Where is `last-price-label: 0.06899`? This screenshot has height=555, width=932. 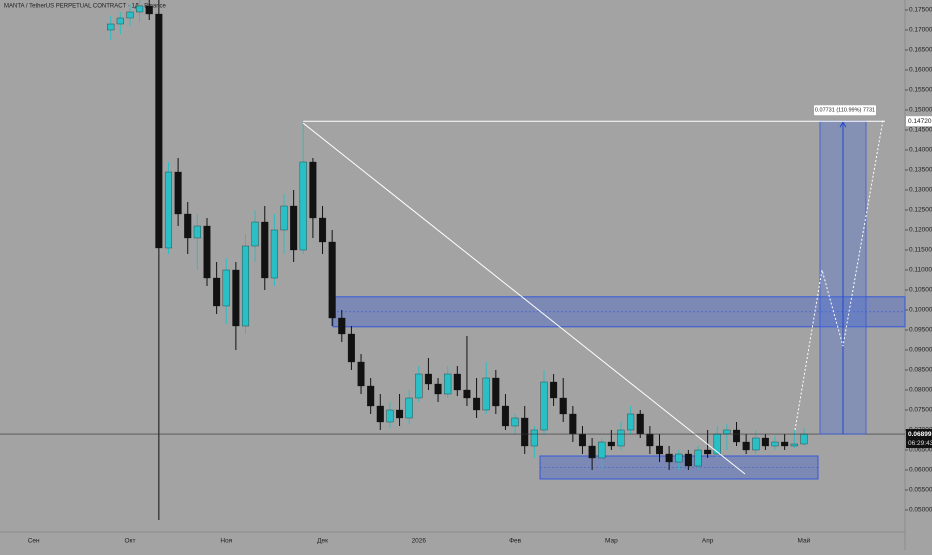 last-price-label: 0.06899 is located at coordinates (920, 434).